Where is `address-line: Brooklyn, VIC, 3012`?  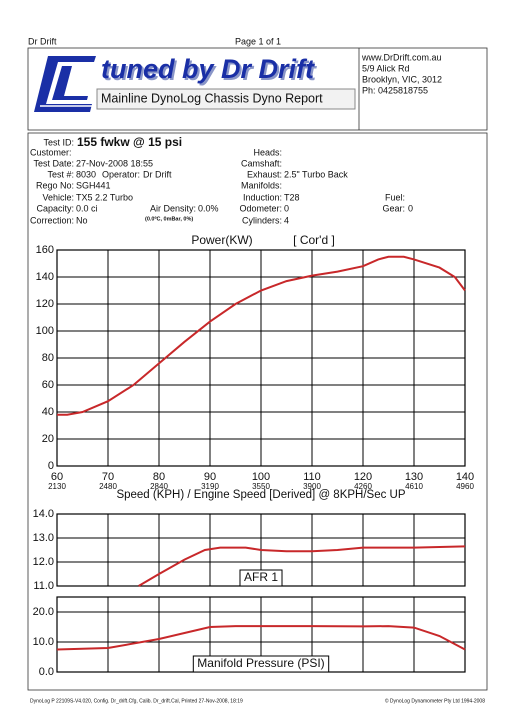
address-line: Brooklyn, VIC, 3012 is located at coordinates (402, 79).